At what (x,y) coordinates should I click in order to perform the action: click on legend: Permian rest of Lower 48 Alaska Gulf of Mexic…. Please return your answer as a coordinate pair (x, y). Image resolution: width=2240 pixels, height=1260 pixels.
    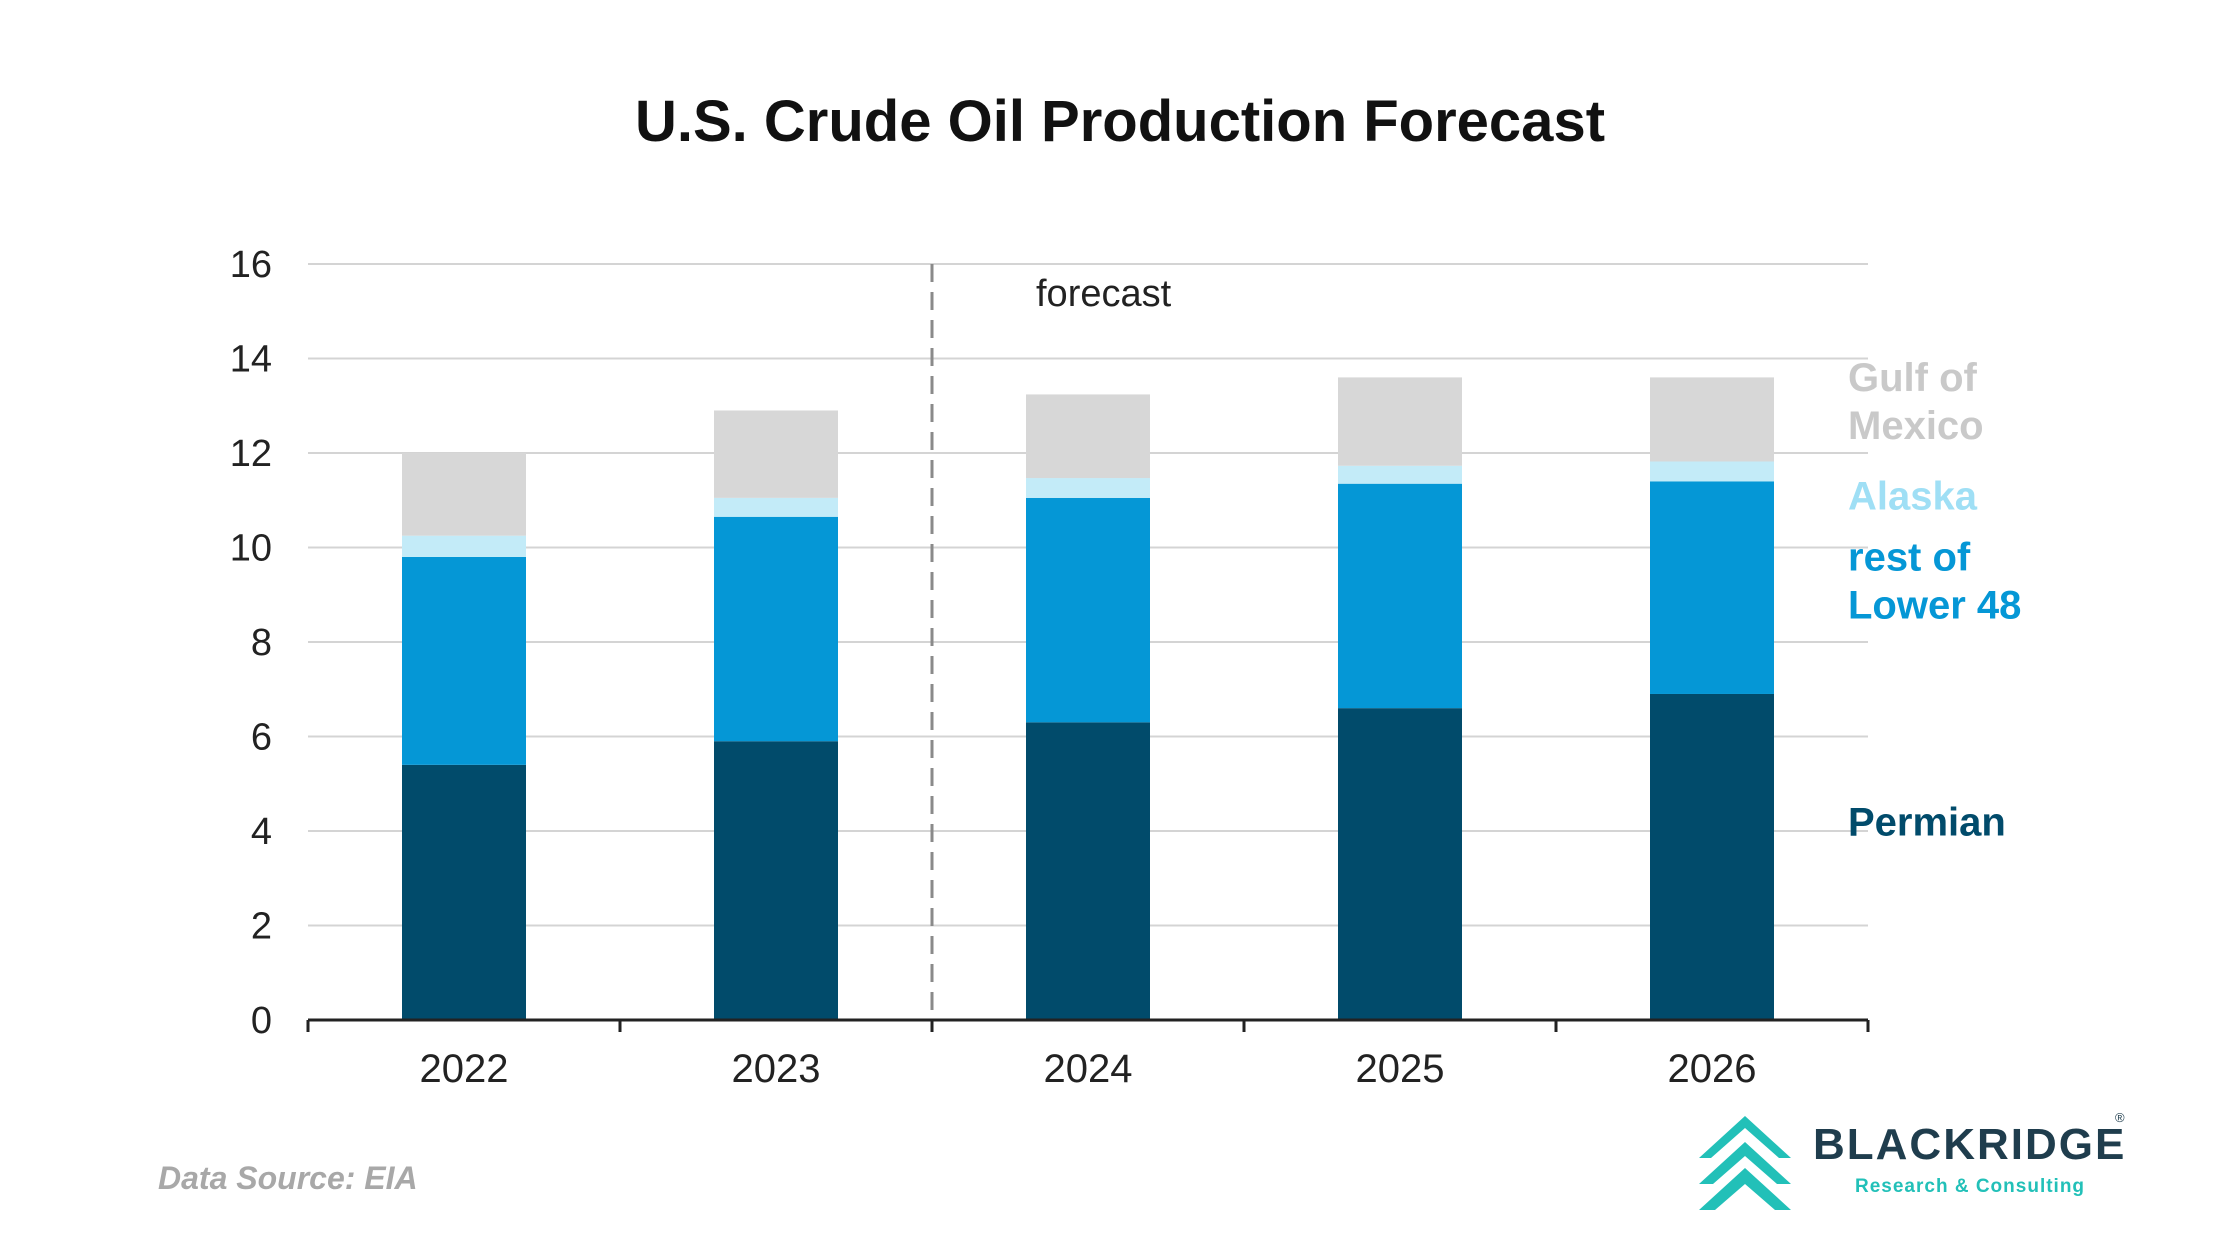
    Looking at the image, I should click on (1934, 600).